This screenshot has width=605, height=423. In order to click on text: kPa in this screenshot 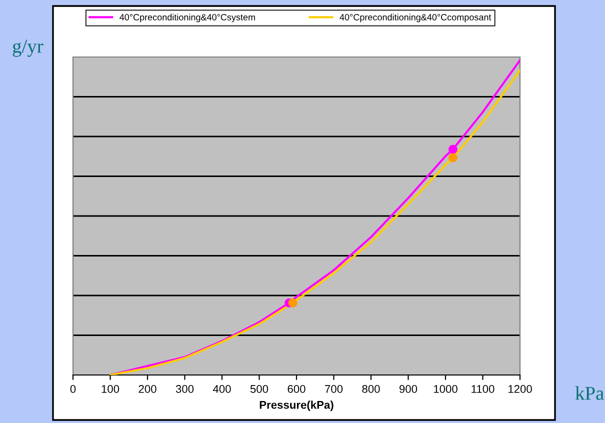, I will do `click(589, 393)`.